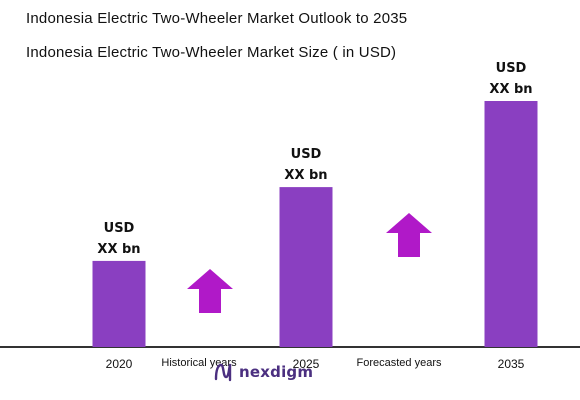 The height and width of the screenshot is (400, 580). What do you see at coordinates (276, 372) in the screenshot?
I see `brand-name: nexdigm` at bounding box center [276, 372].